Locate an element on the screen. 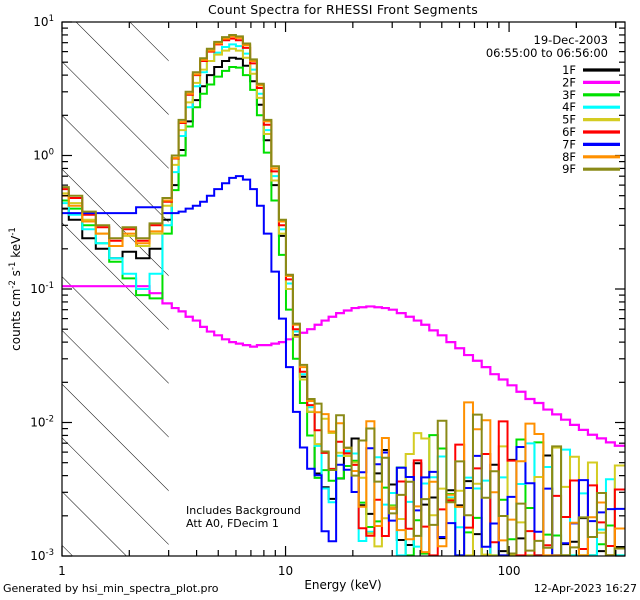 The height and width of the screenshot is (600, 640). legend-label-2f: 2F is located at coordinates (569, 82).